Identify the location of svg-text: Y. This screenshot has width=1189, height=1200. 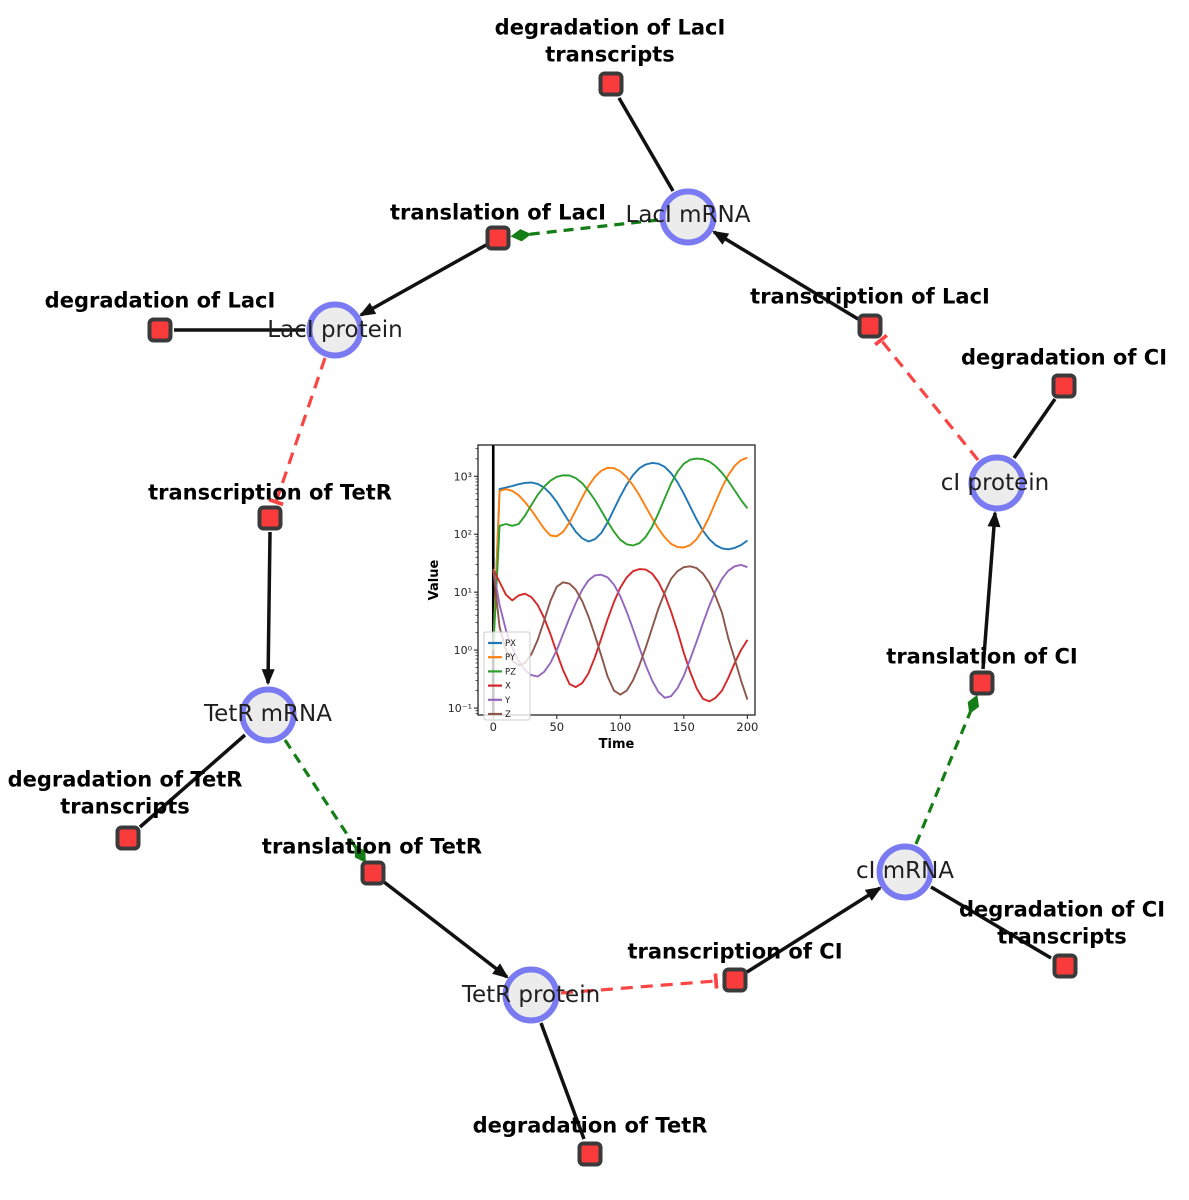
(507, 701).